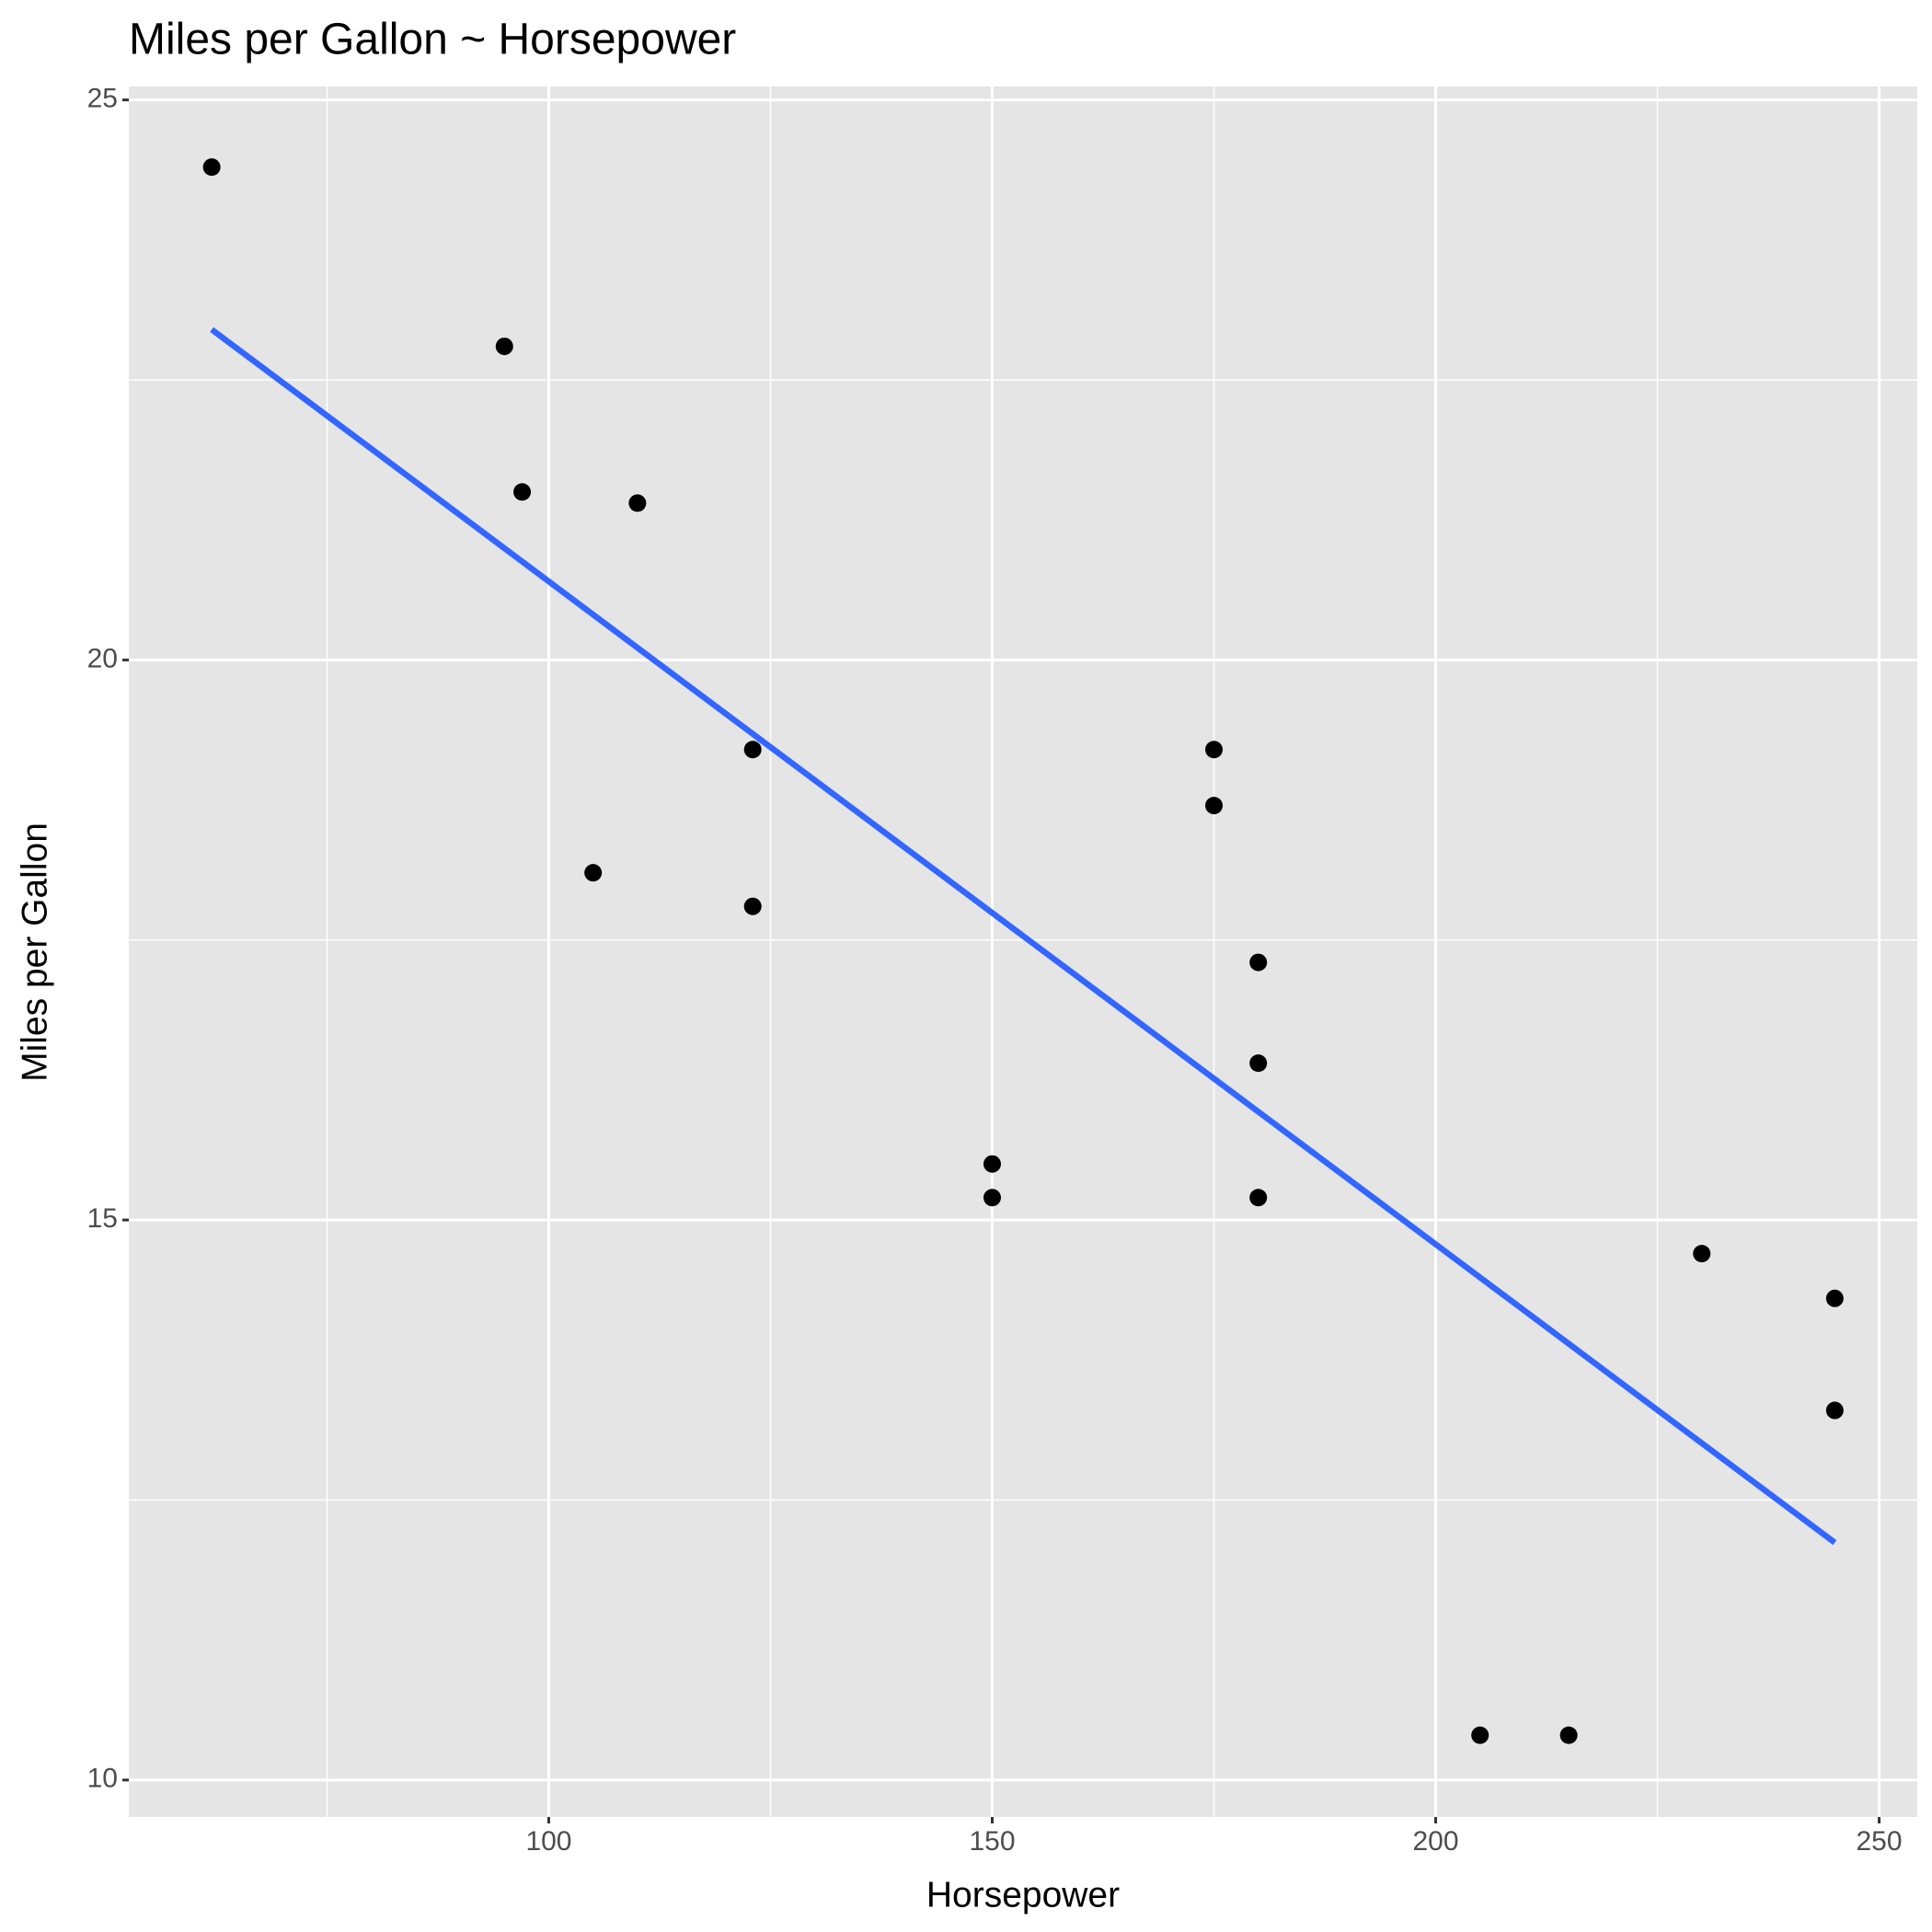 The width and height of the screenshot is (1932, 1932). Describe the element at coordinates (34, 952) in the screenshot. I see `y-axis-label: Miles per Gallon` at that location.